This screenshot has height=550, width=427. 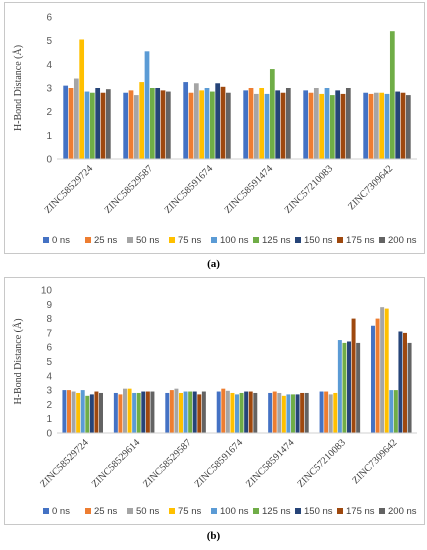 What do you see at coordinates (49, 305) in the screenshot?
I see `y-tick-label: 9` at bounding box center [49, 305].